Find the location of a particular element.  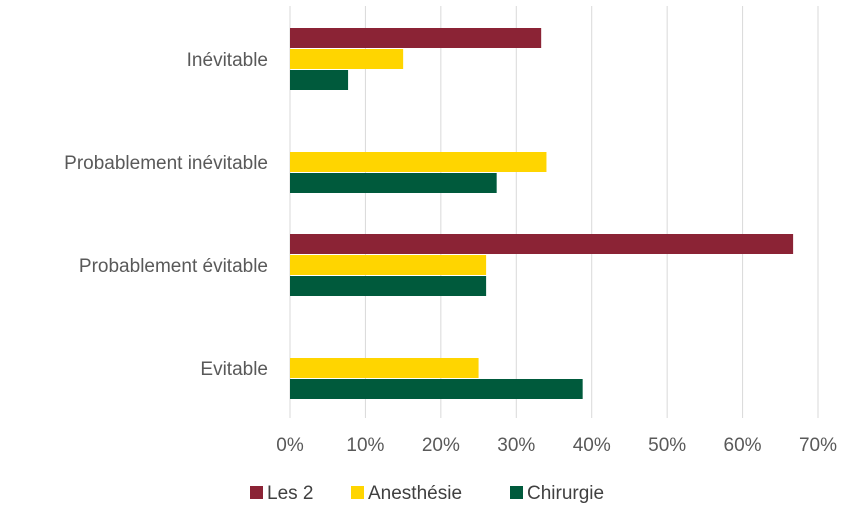

x-tick-label: 50% is located at coordinates (667, 445).